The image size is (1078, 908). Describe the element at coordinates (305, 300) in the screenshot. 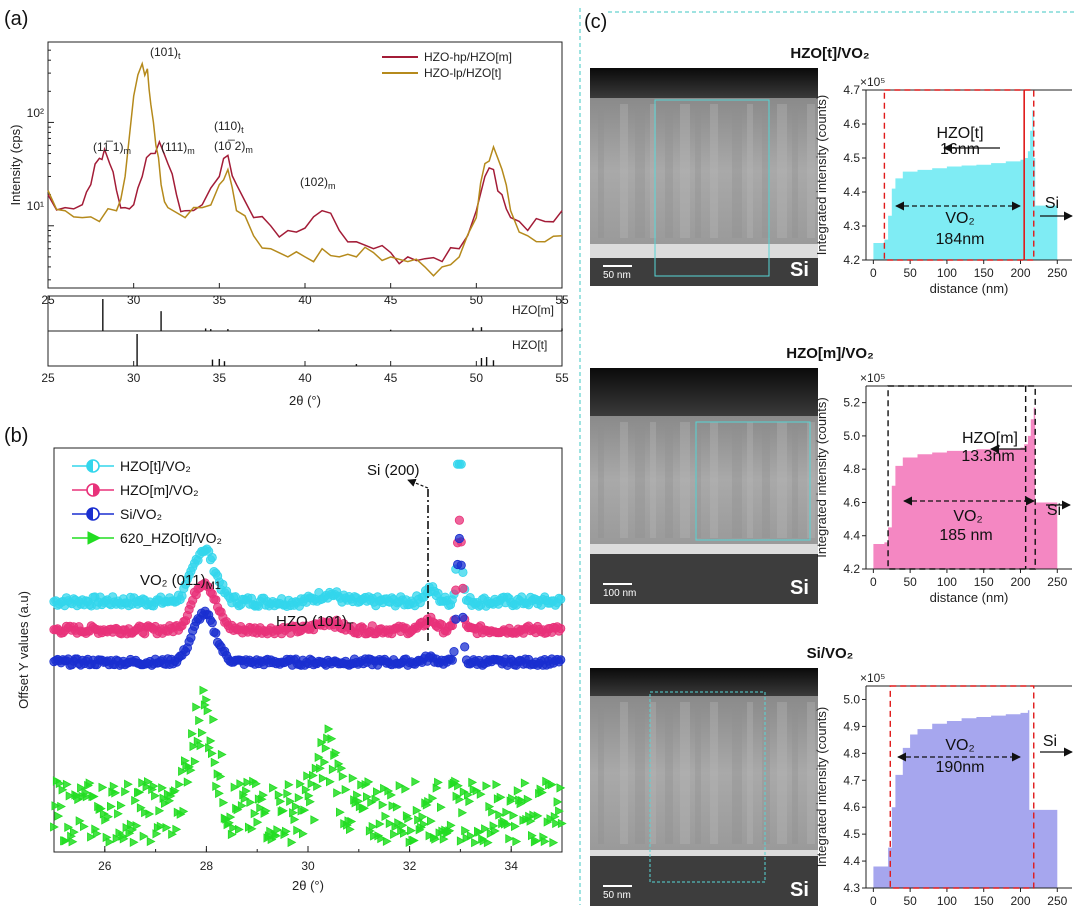

I see `x-tick-label: 40` at that location.